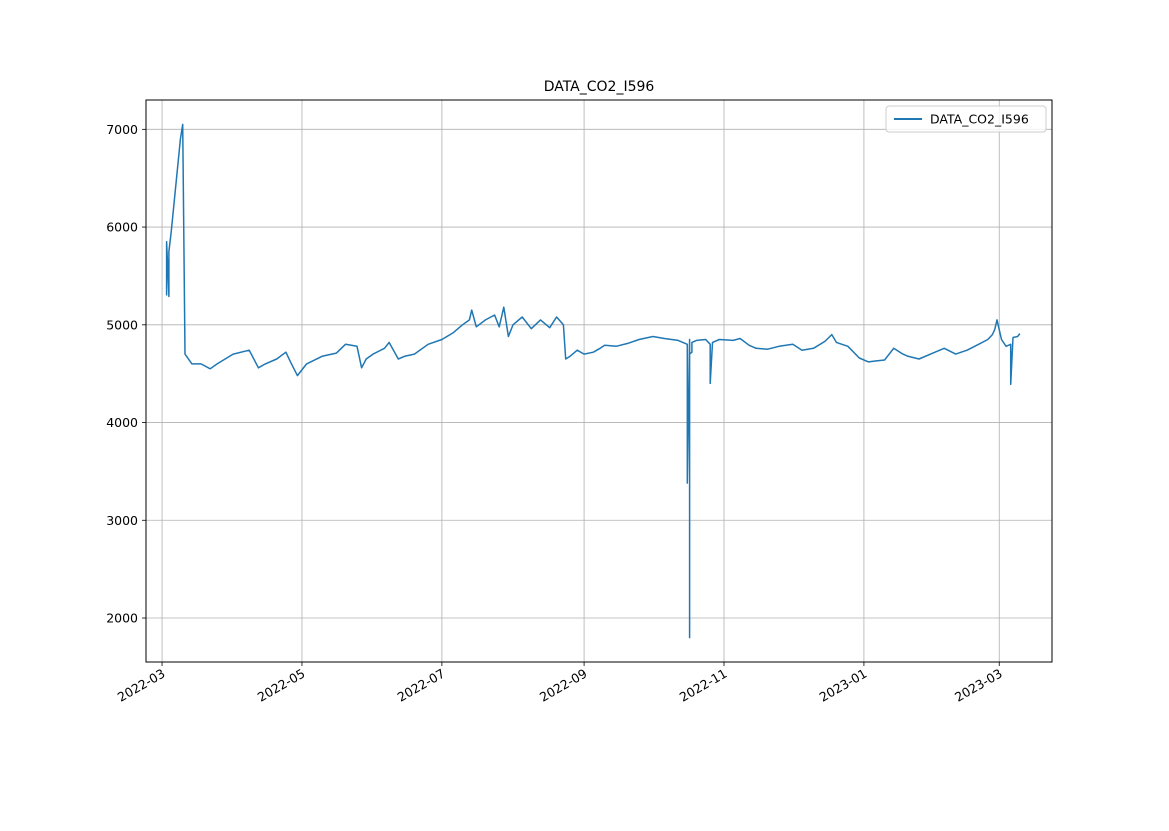 The width and height of the screenshot is (1169, 831). What do you see at coordinates (599, 87) in the screenshot?
I see `chart-title: DATA_CO2_I596` at bounding box center [599, 87].